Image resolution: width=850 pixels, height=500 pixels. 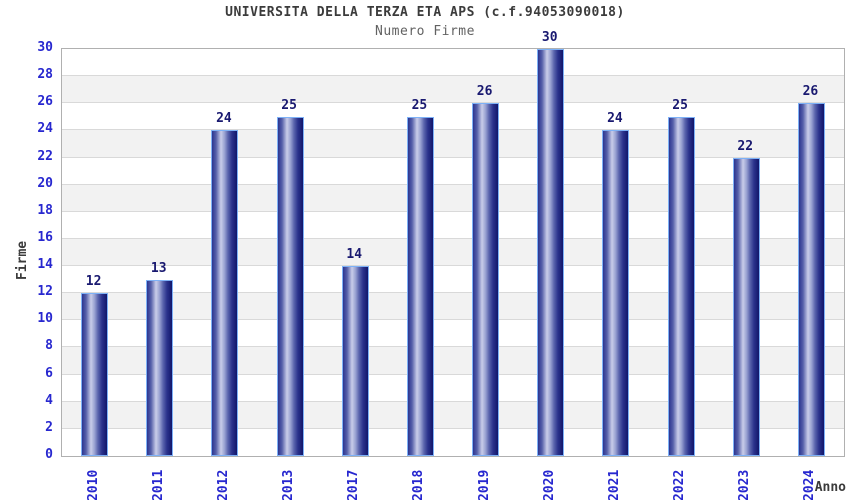 I want to click on x-tick-label: 2012, so click(x=223, y=484).